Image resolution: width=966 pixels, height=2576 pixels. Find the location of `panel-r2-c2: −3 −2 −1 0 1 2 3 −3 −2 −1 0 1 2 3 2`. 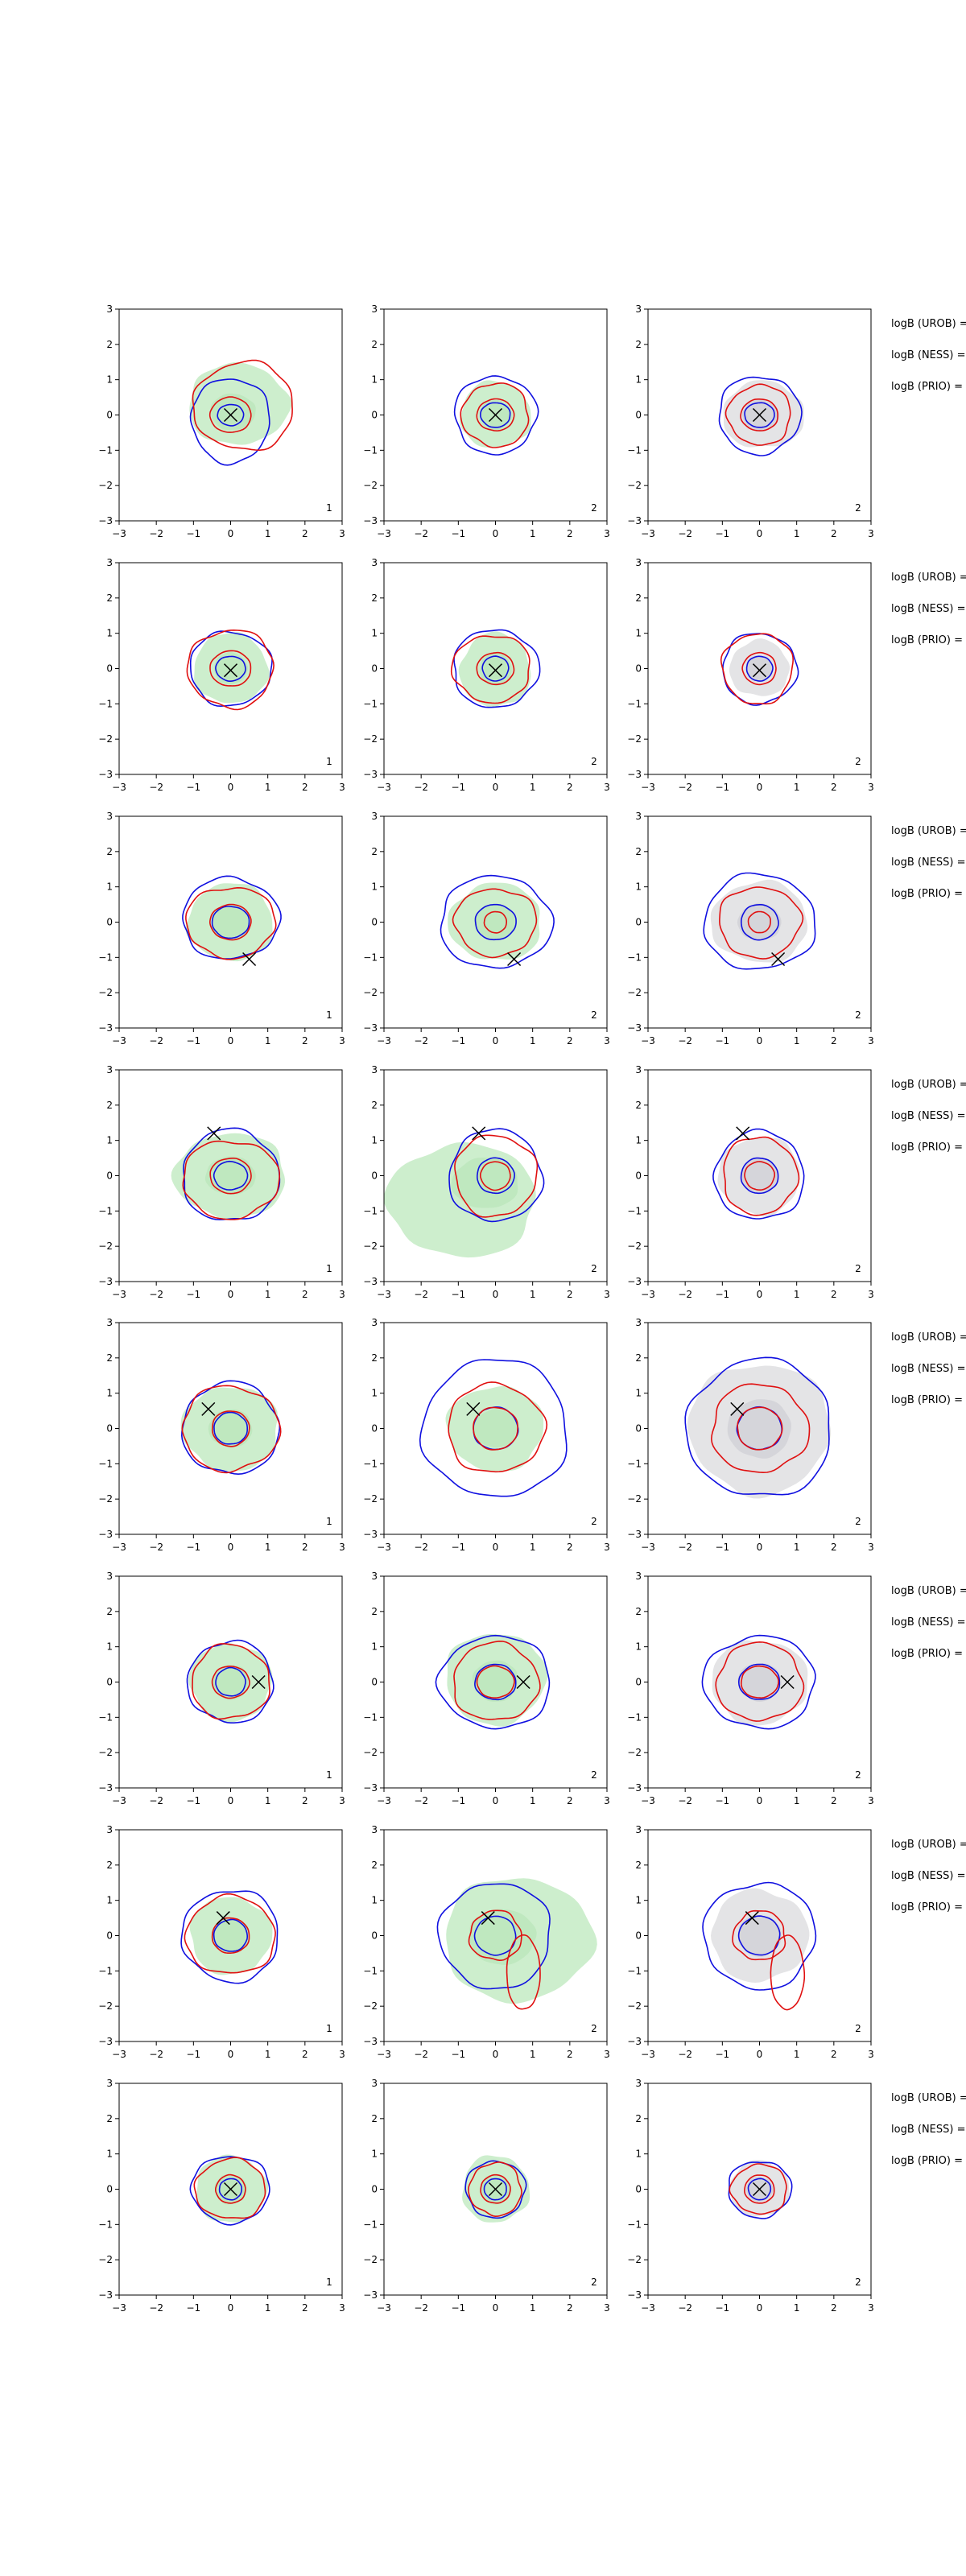

panel-r2-c2: −3 −2 −1 0 1 2 3 −3 −2 −1 0 1 2 3 2 is located at coordinates (486, 675).